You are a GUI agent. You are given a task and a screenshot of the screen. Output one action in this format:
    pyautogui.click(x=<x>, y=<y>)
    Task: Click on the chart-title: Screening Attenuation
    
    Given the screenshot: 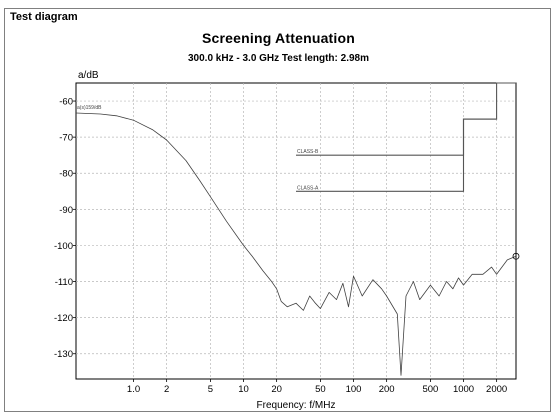 What is the action you would take?
    pyautogui.click(x=278, y=38)
    